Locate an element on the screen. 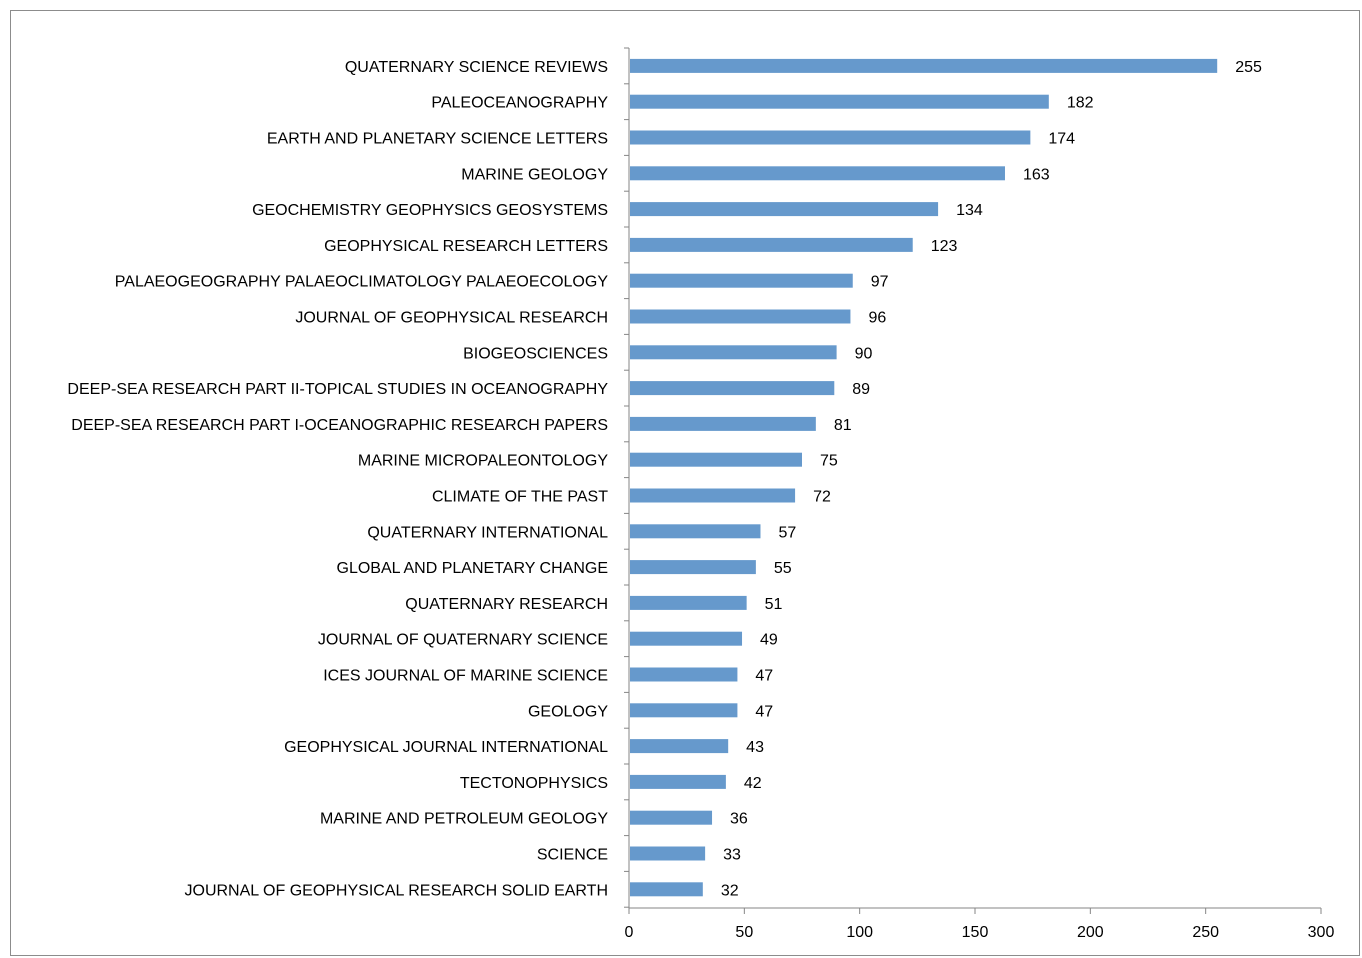 The image size is (1362, 958). x-tick-label: 0 is located at coordinates (629, 932).